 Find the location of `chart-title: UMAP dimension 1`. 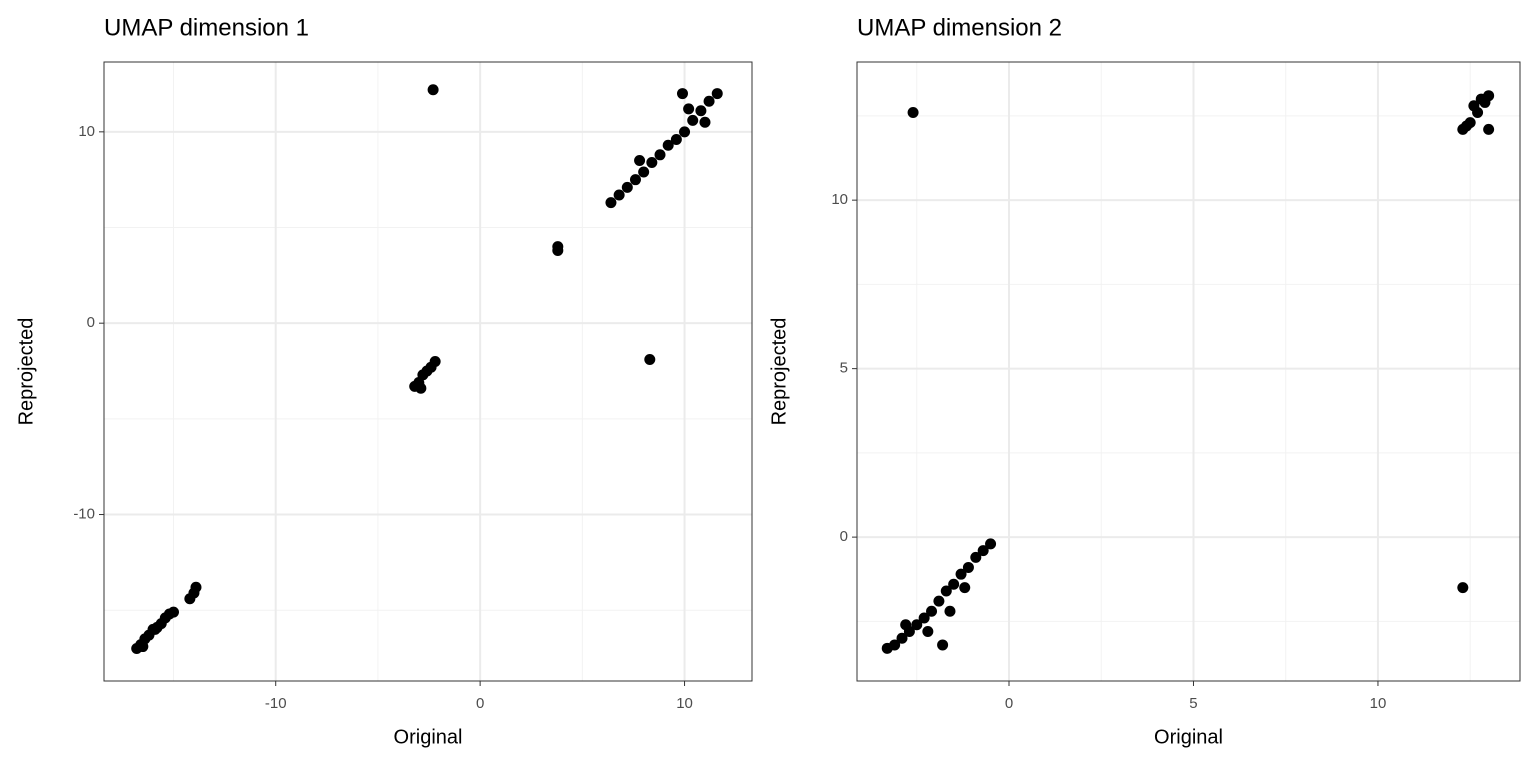

chart-title: UMAP dimension 1 is located at coordinates (206, 27).